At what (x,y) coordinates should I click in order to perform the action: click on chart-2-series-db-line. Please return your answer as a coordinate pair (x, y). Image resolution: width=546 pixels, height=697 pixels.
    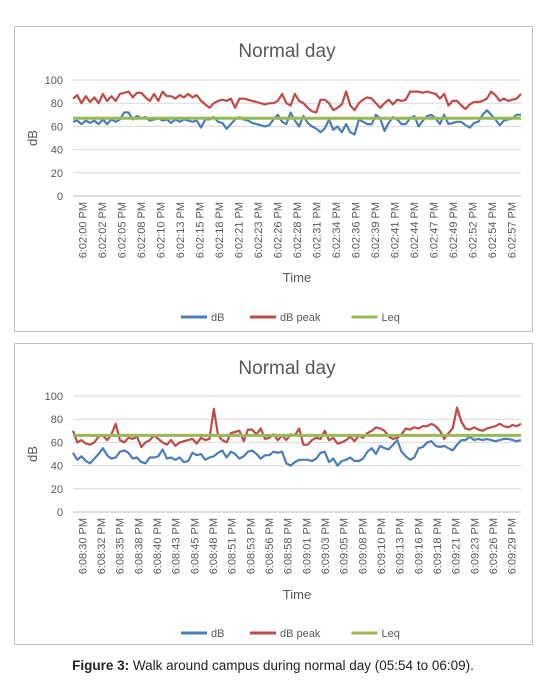
    Looking at the image, I should click on (297, 451).